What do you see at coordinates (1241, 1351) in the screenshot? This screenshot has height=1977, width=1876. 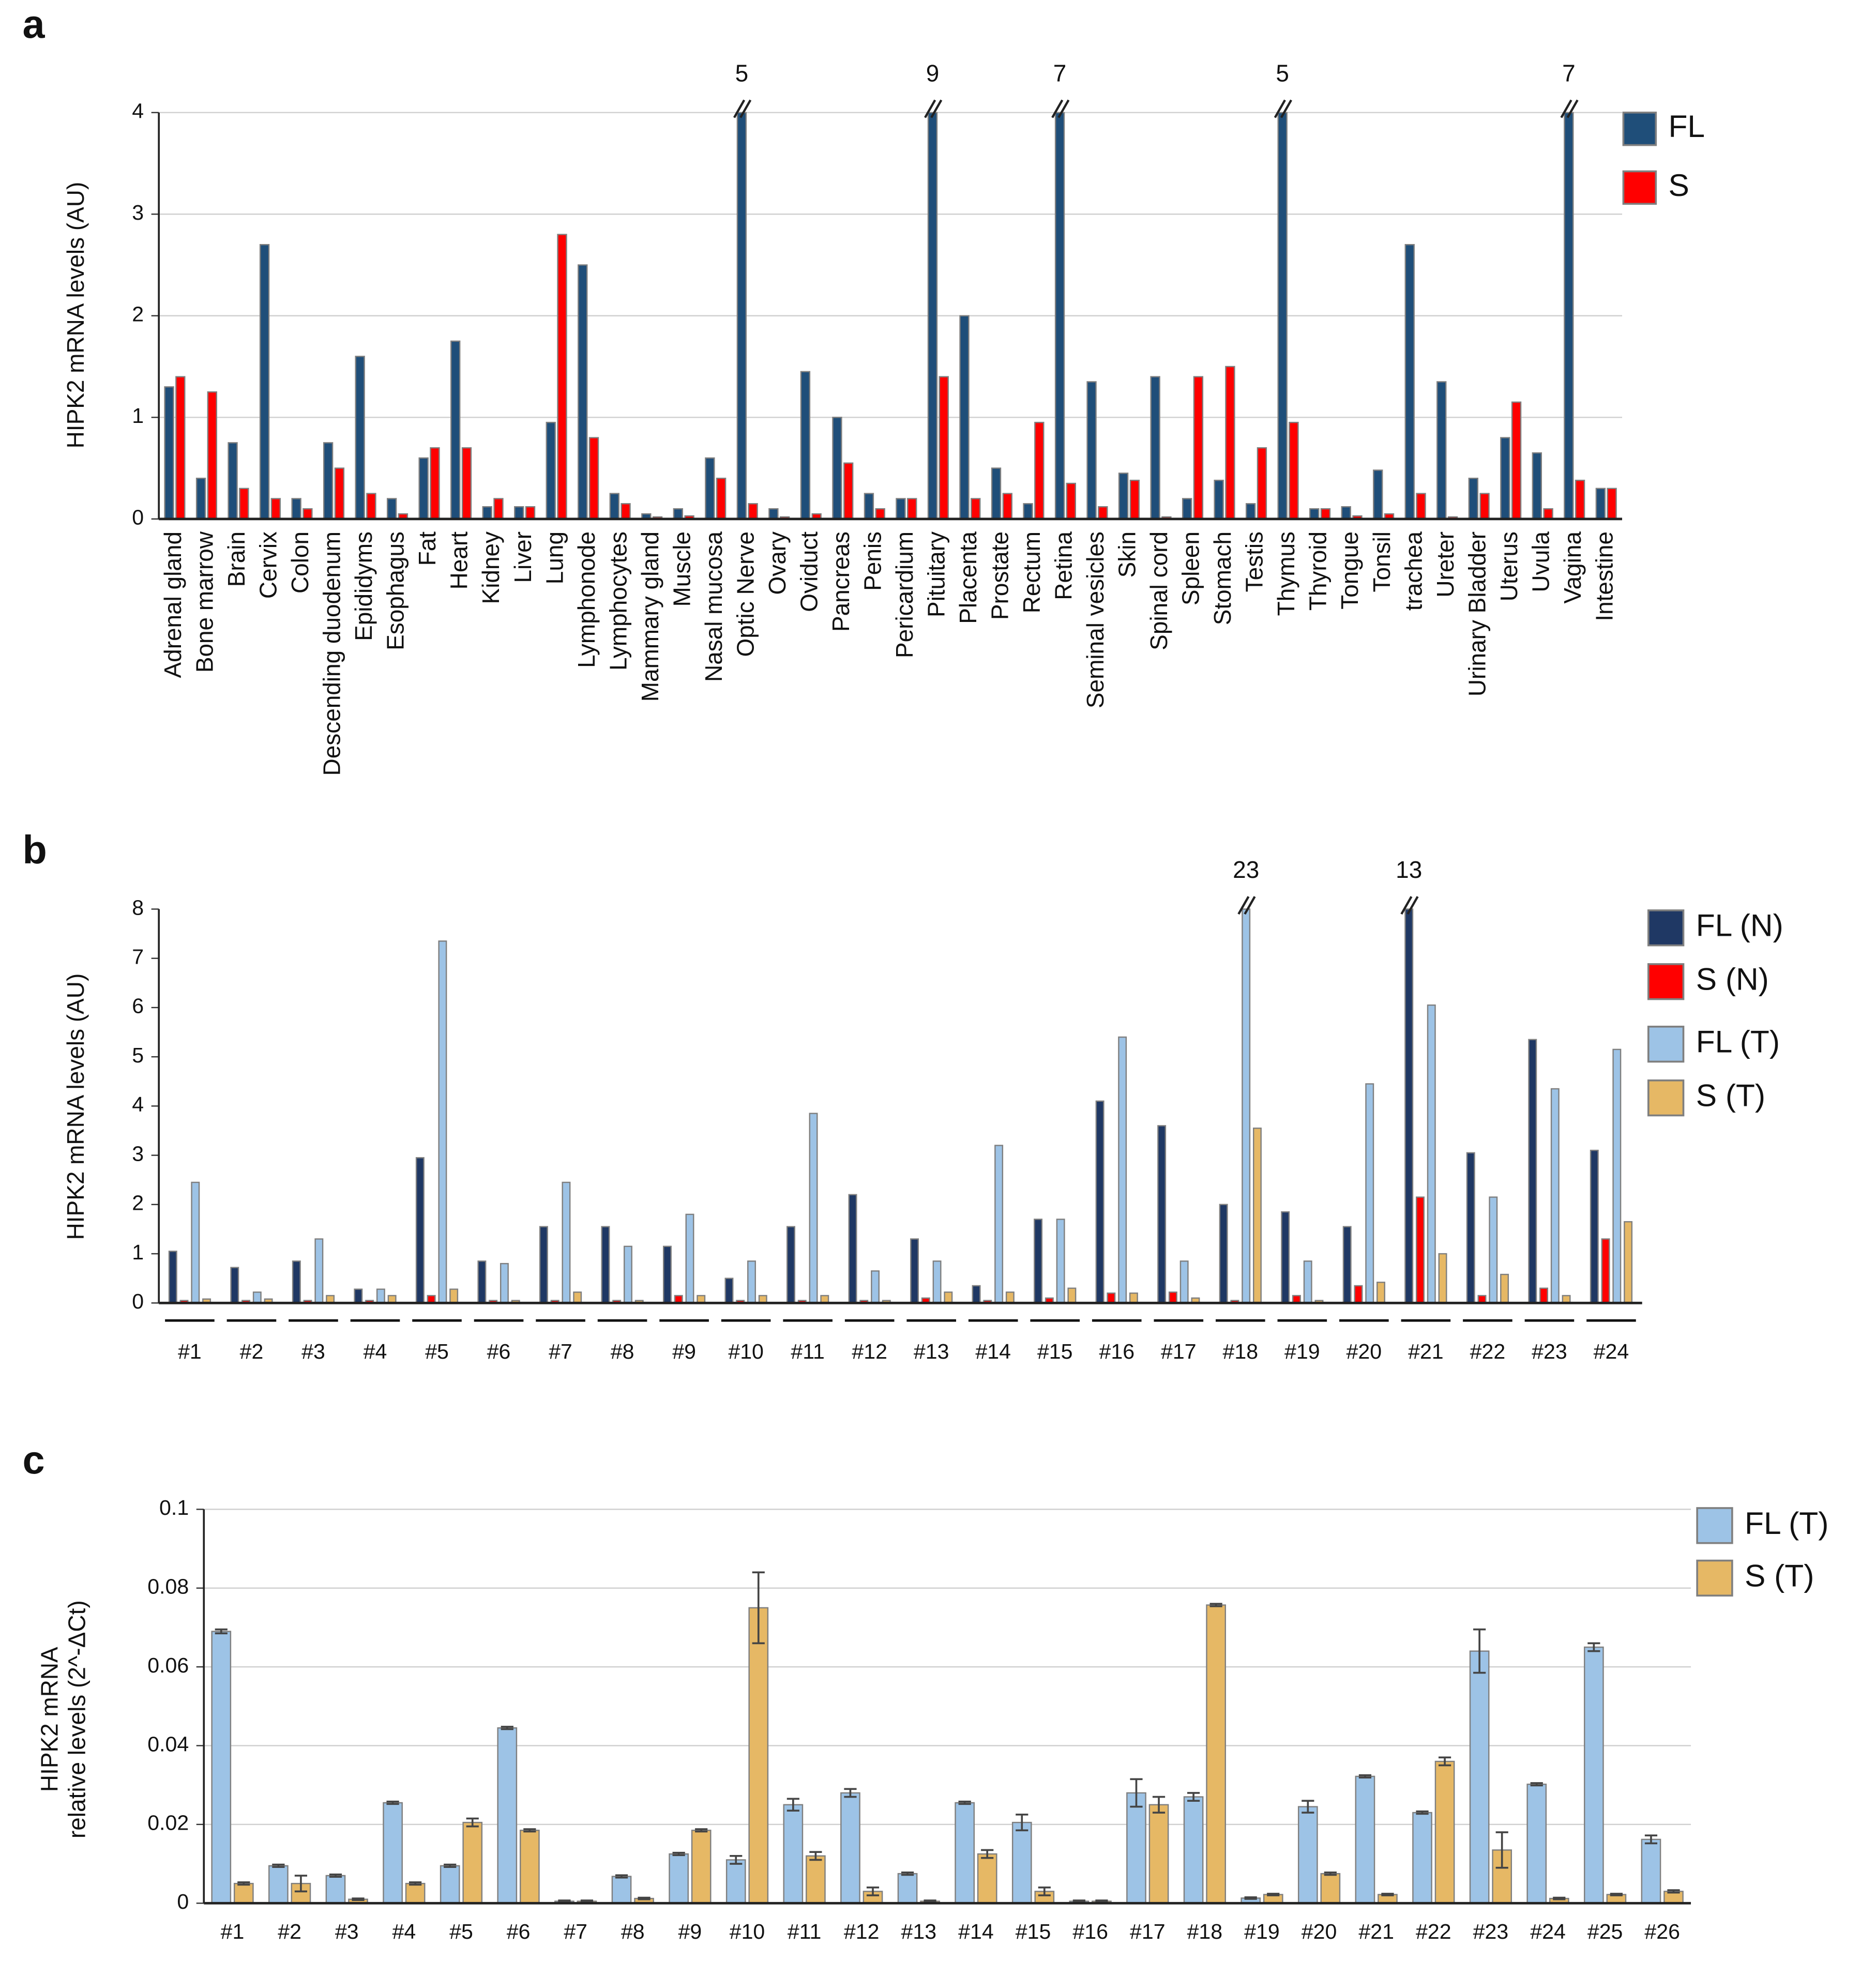 I see `x-tick-label: #18` at bounding box center [1241, 1351].